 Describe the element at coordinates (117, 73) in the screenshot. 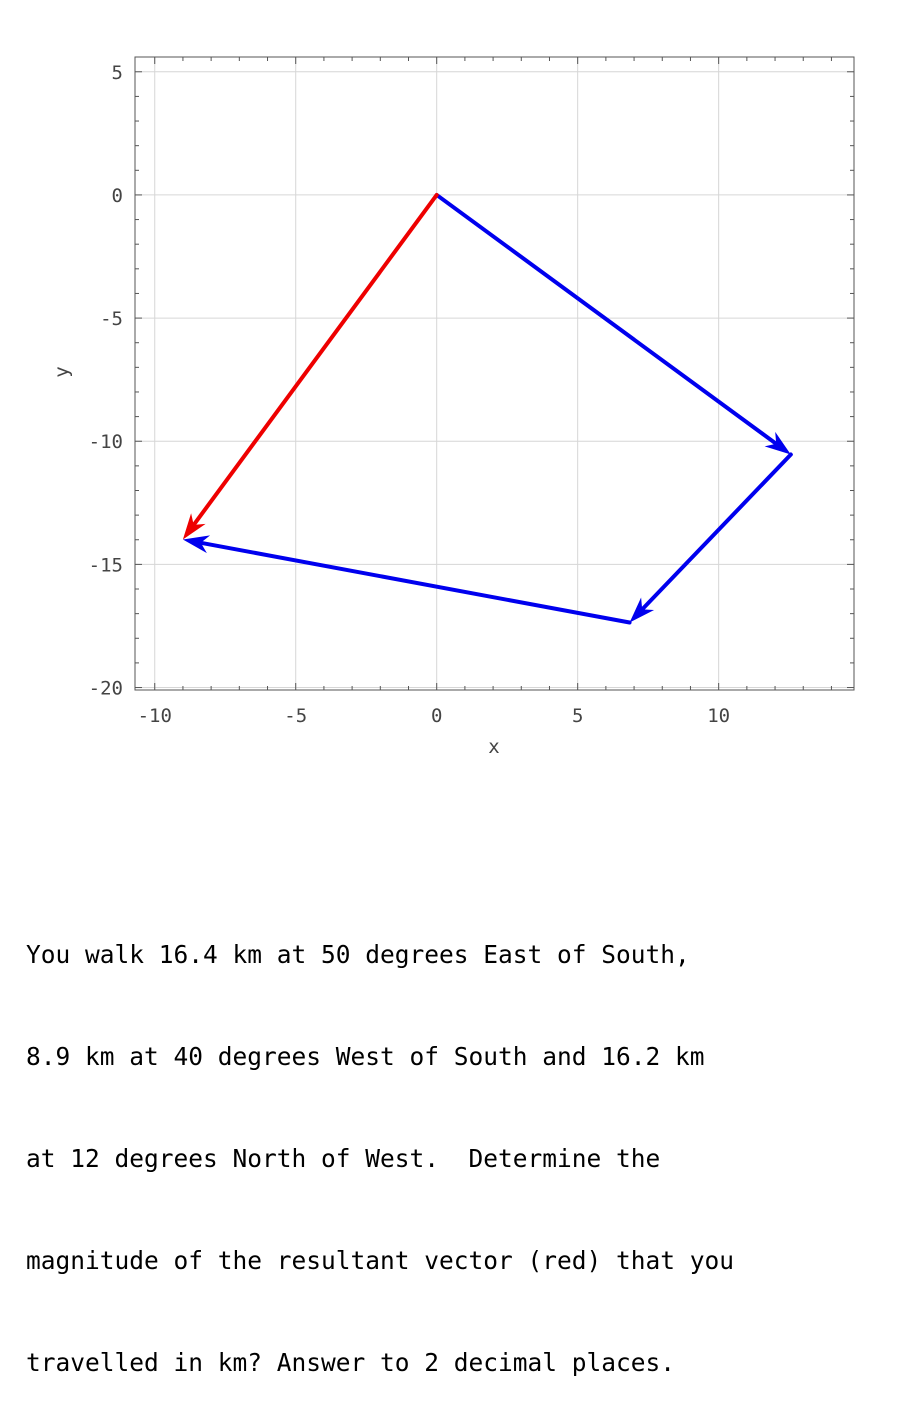

I see `y-tick-label: 5` at that location.